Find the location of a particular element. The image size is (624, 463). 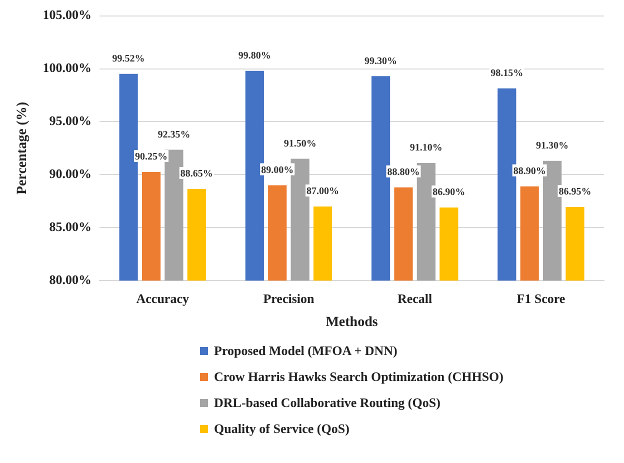

y-tick-label: 85.00% is located at coordinates (70, 226).